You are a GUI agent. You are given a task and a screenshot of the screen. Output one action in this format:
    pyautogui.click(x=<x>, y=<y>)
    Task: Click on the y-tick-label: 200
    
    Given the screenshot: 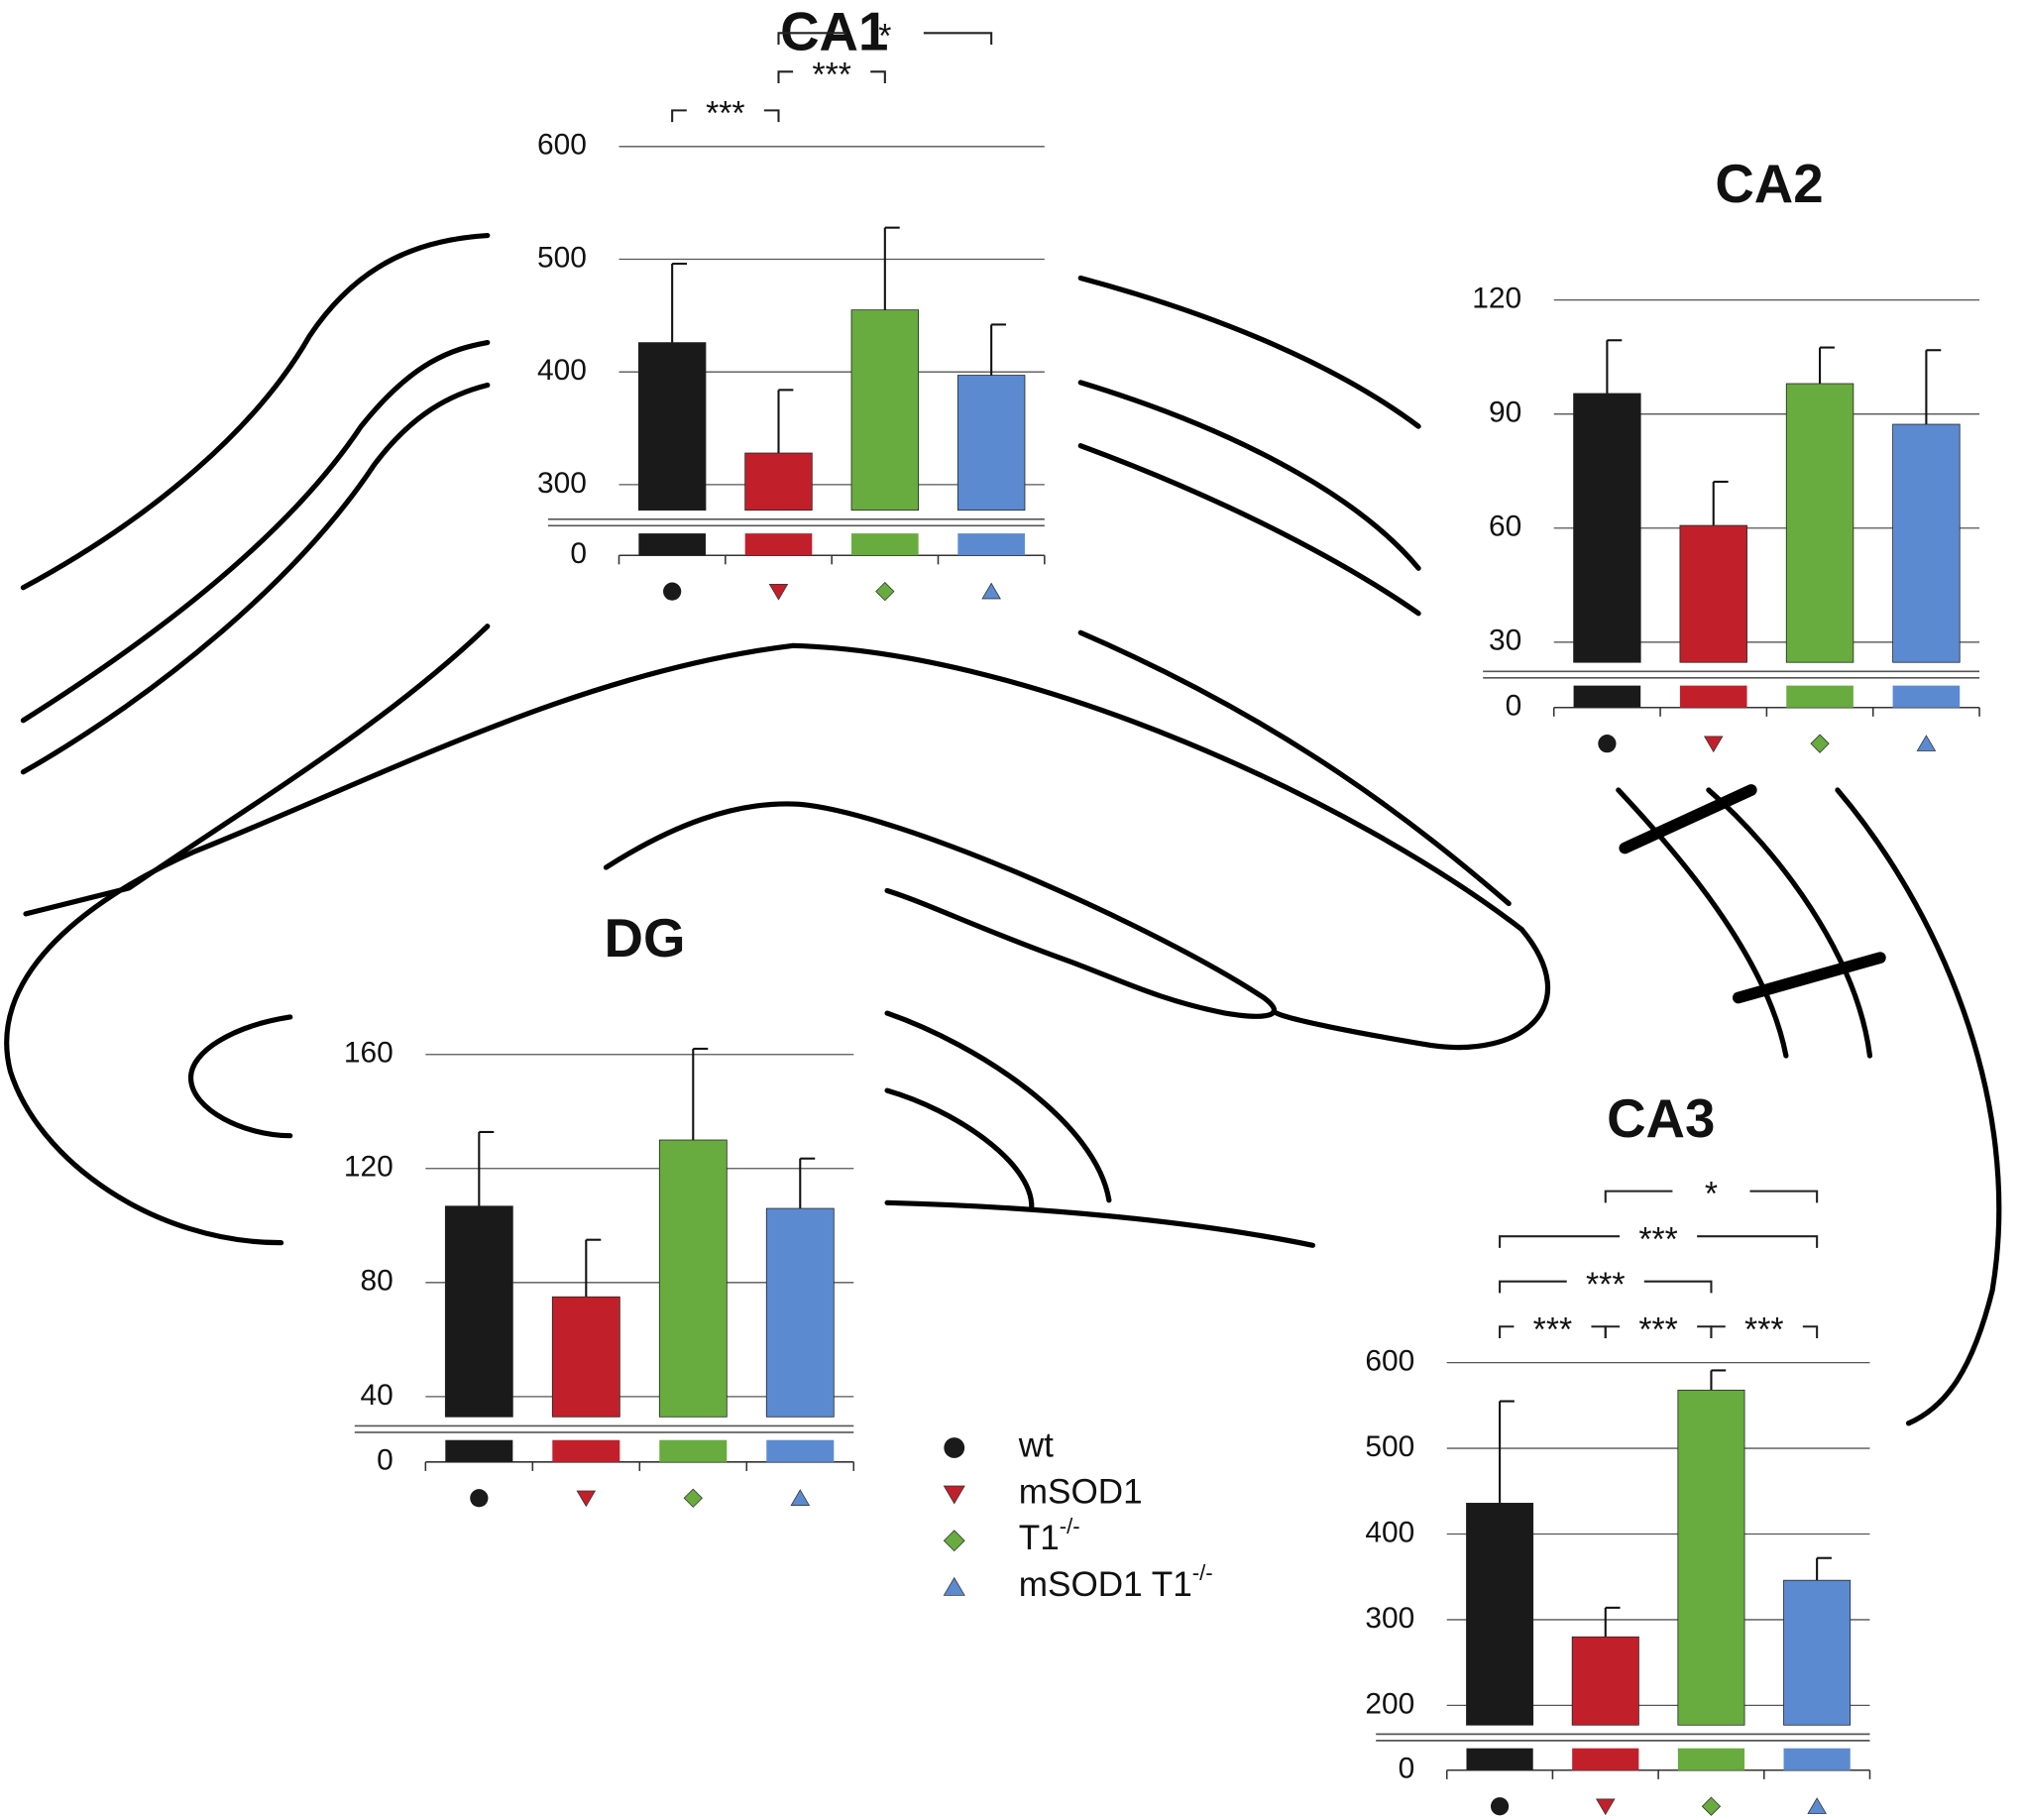 What is the action you would take?
    pyautogui.click(x=1389, y=1703)
    